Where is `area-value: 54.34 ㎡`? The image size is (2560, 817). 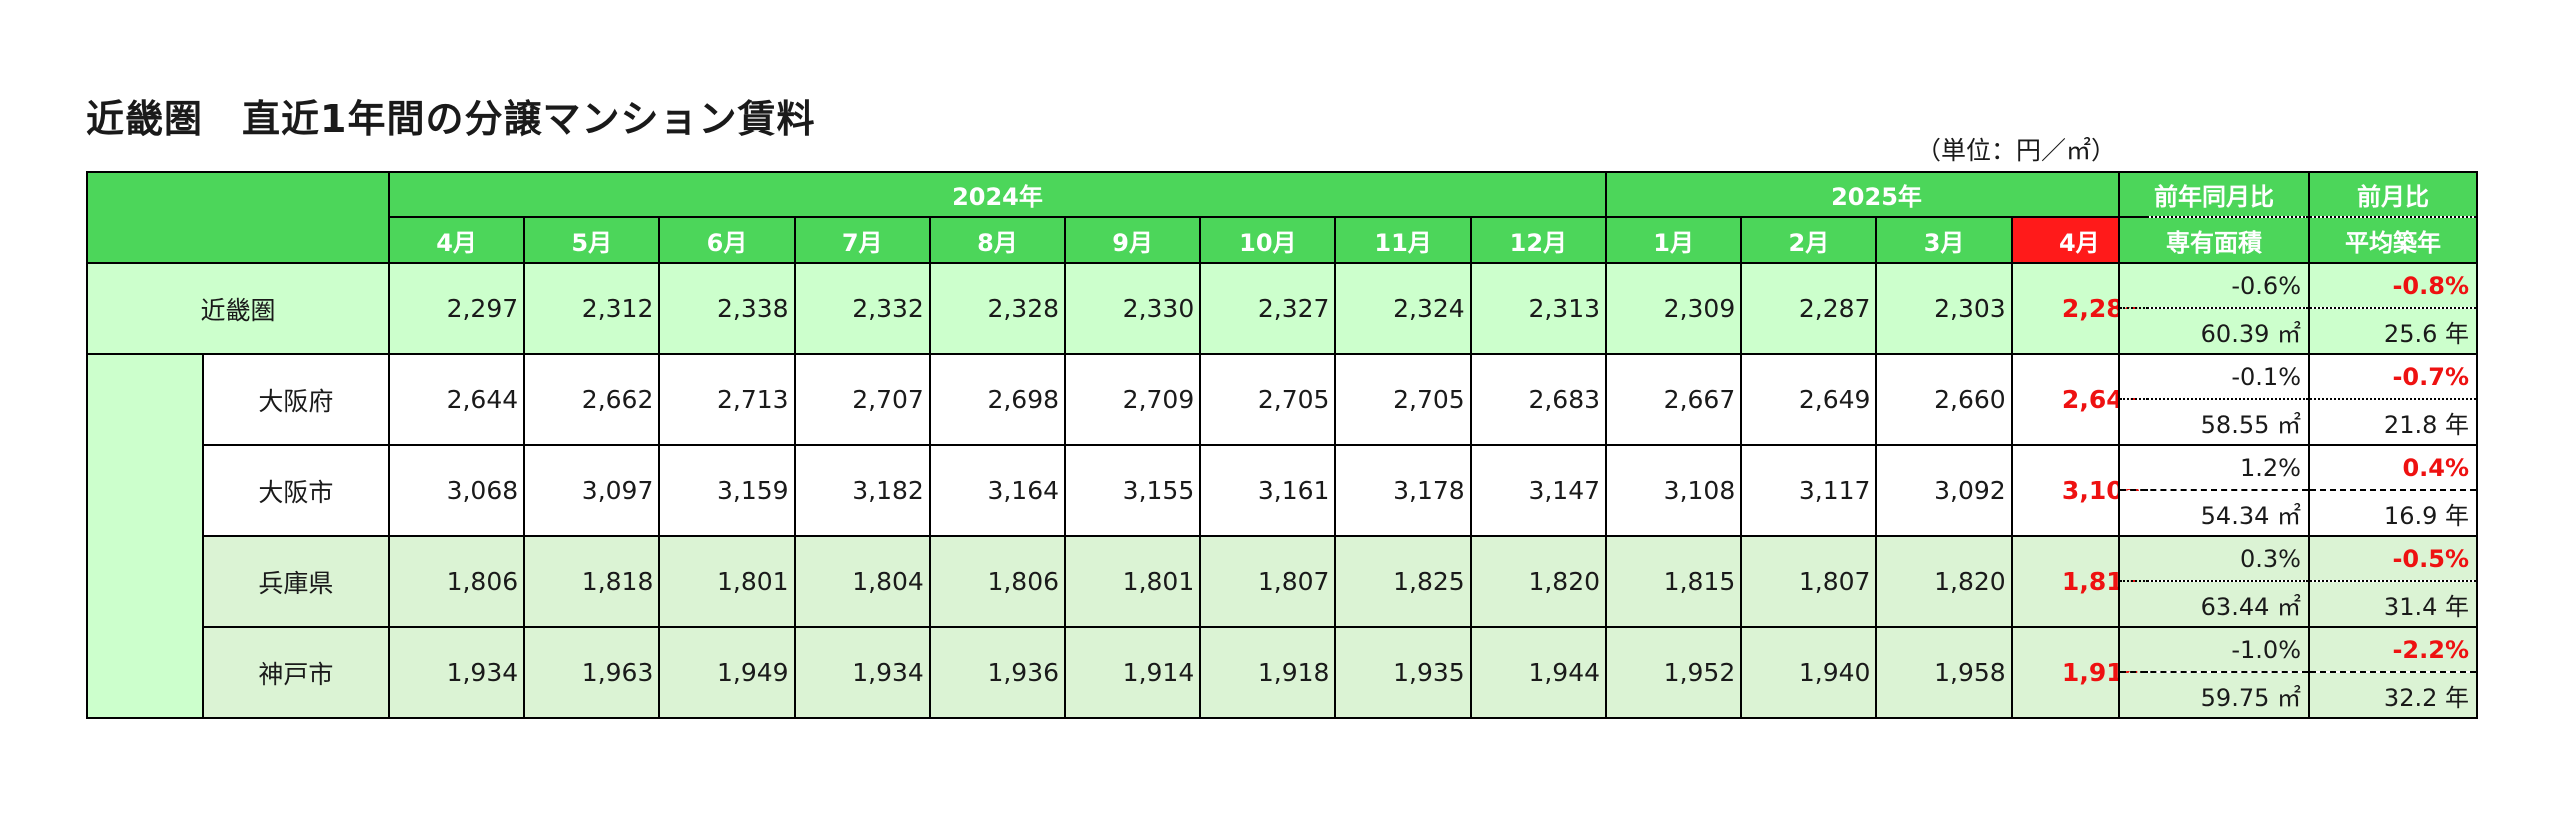 area-value: 54.34 ㎡ is located at coordinates (2214, 513).